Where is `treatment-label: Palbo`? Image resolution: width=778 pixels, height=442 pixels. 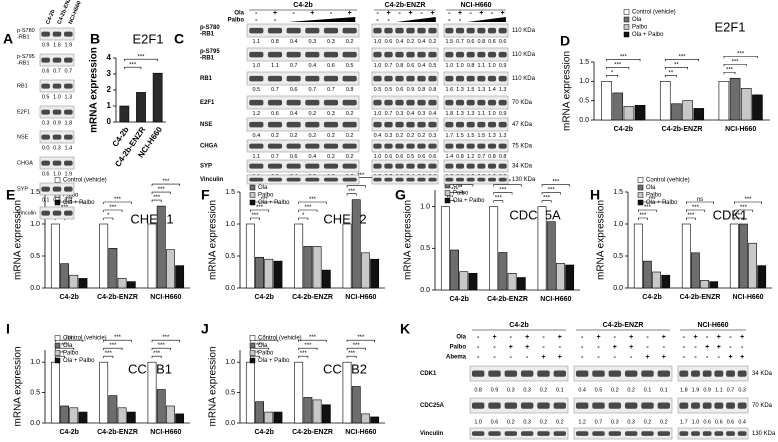 treatment-label: Palbo is located at coordinates (236, 21).